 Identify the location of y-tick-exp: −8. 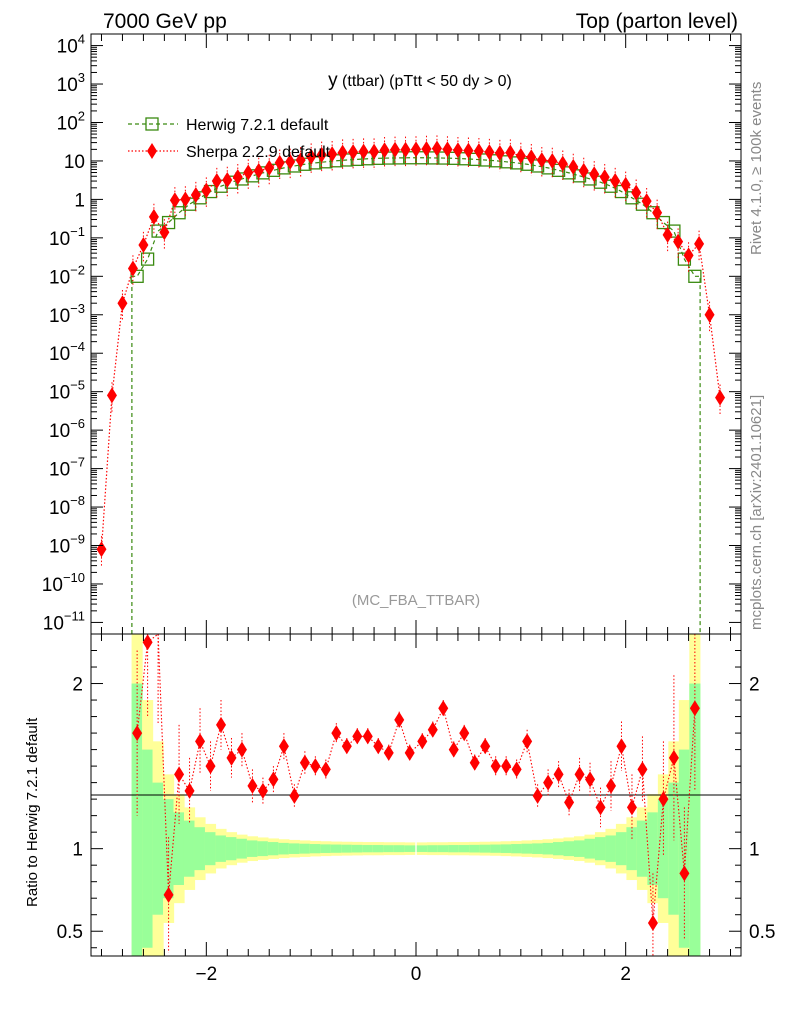
(77, 500).